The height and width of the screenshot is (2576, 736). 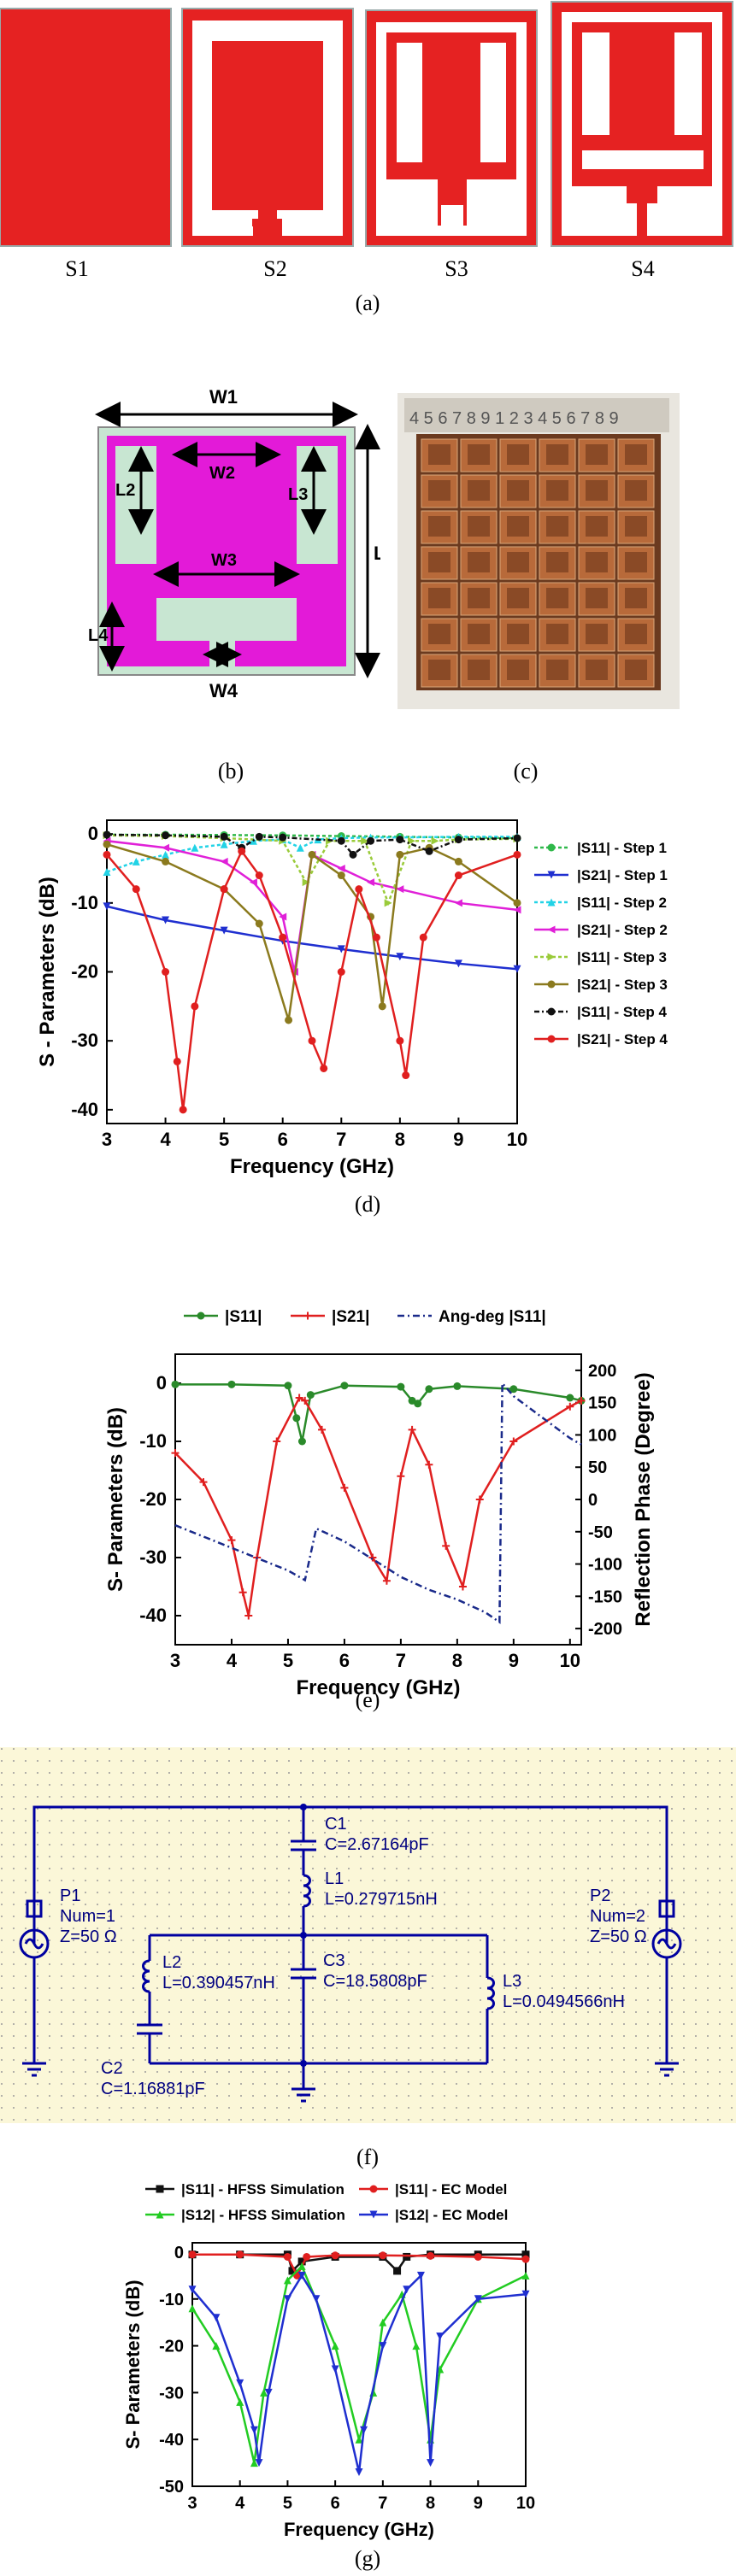 I want to click on legend-label: |S21|, so click(x=350, y=1317).